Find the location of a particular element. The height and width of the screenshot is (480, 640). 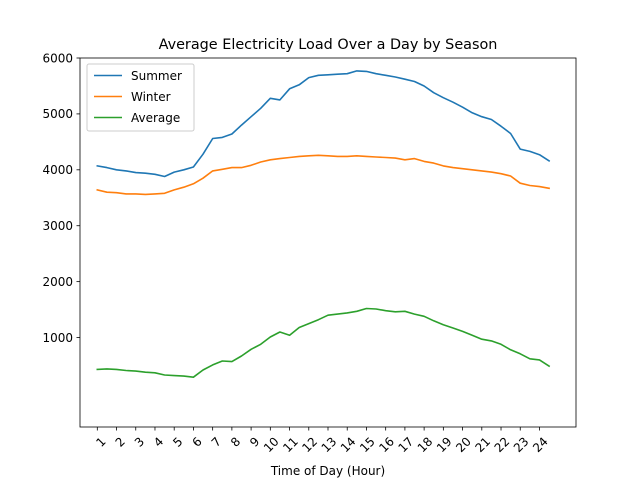

y-tick-label: 1000 is located at coordinates (57, 338).